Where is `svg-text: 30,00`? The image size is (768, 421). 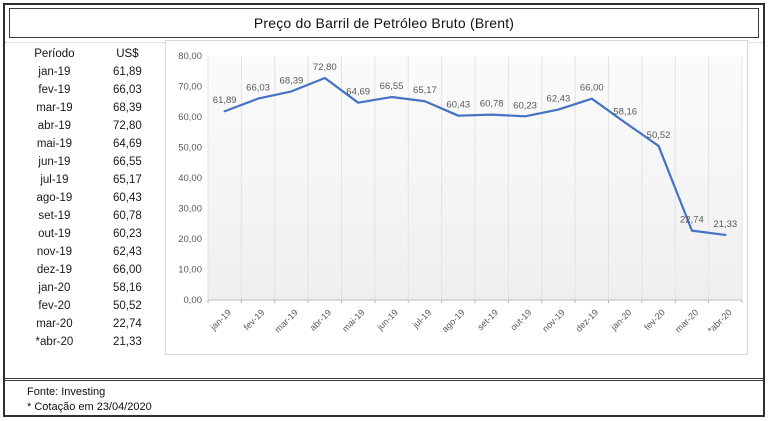 svg-text: 30,00 is located at coordinates (190, 209).